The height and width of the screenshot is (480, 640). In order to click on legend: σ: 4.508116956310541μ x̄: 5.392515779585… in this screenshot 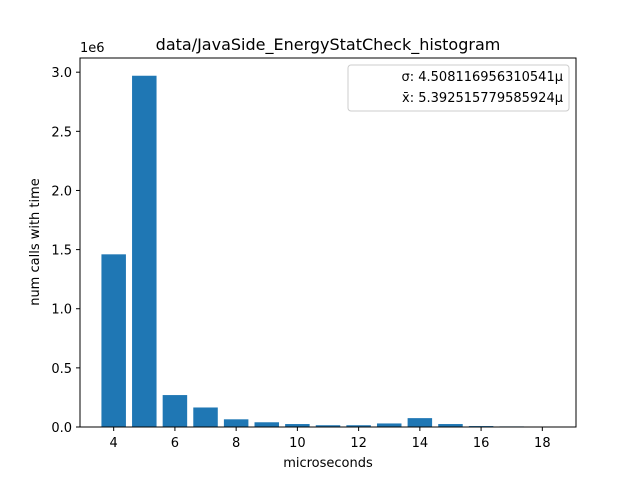, I will do `click(458, 88)`.